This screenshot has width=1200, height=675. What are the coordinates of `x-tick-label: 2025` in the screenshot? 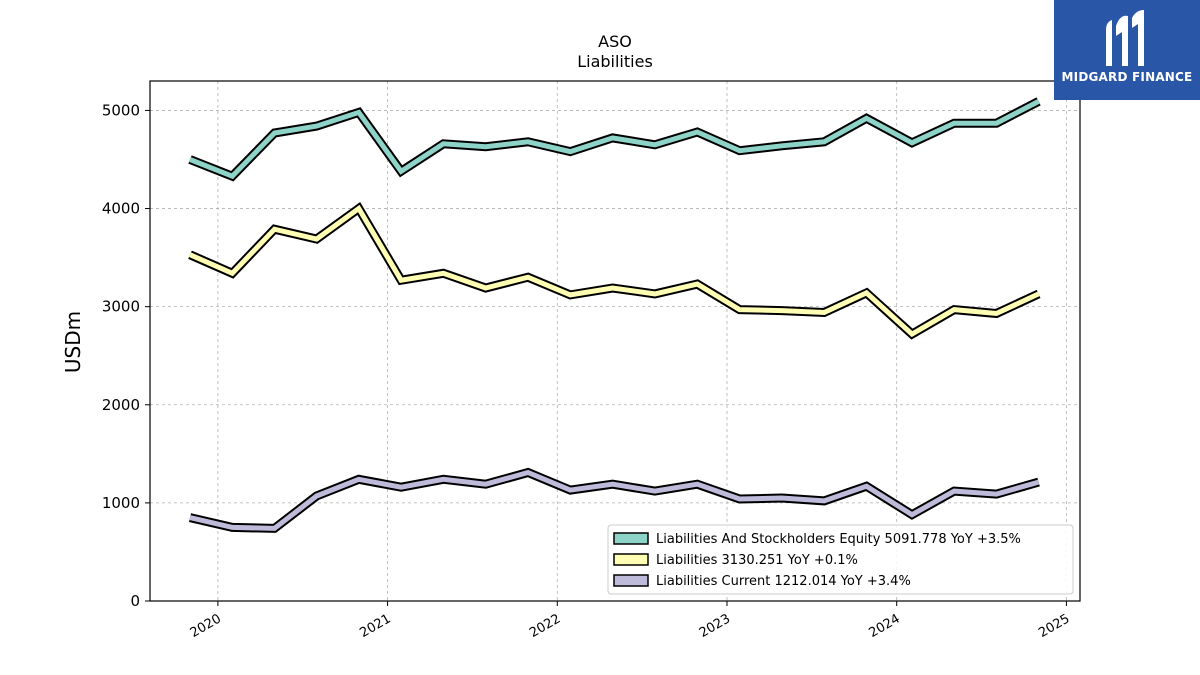 It's located at (1054, 626).